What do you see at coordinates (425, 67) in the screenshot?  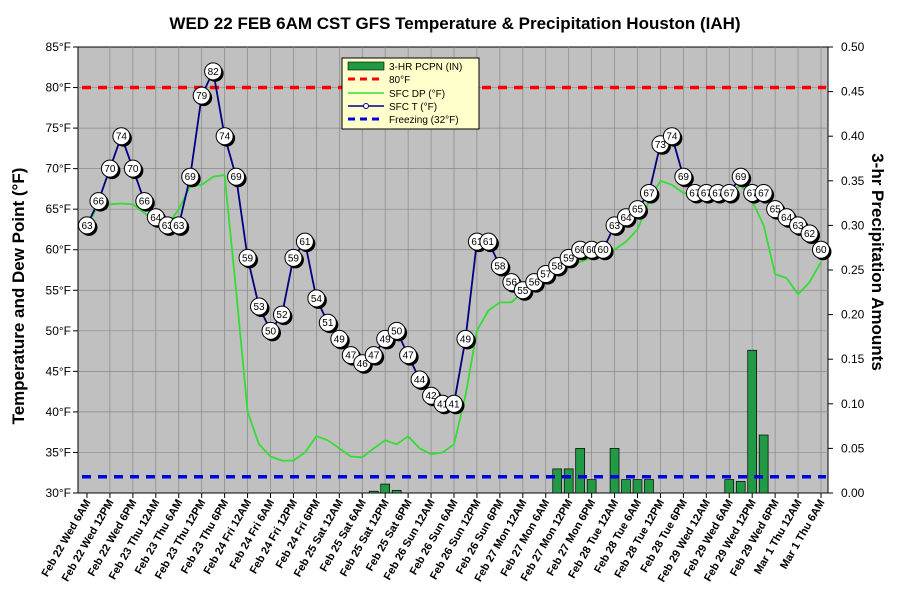 I see `legend-label-precip: 3-HR PCPN (IN)` at bounding box center [425, 67].